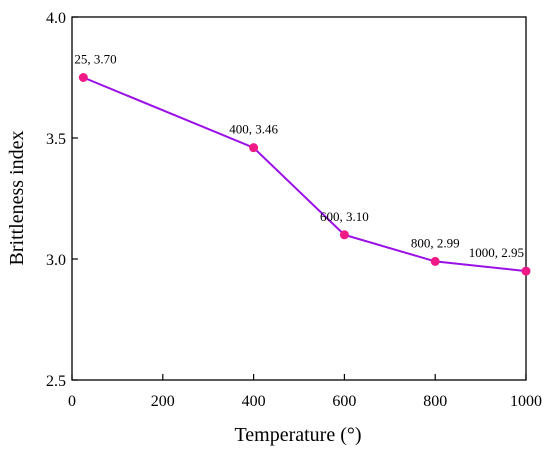 This screenshot has height=450, width=550. I want to click on data-label: 800, 2.99, so click(435, 242).